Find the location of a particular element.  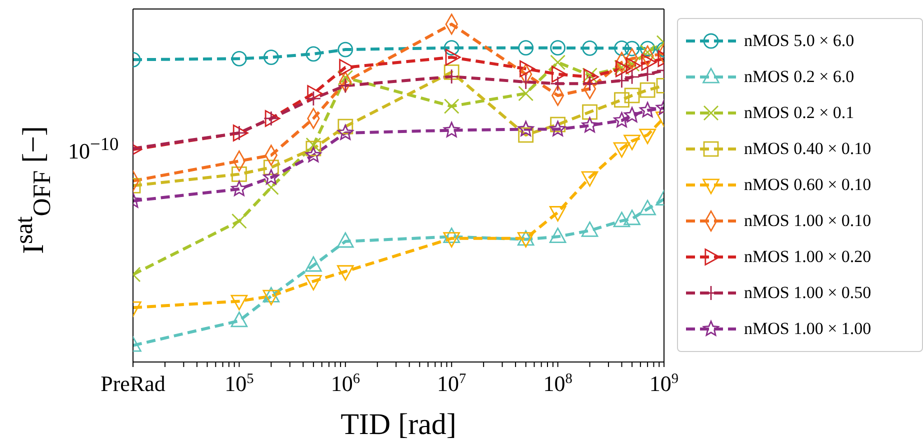

text: 10$^{−10}$ is located at coordinates (93, 149).